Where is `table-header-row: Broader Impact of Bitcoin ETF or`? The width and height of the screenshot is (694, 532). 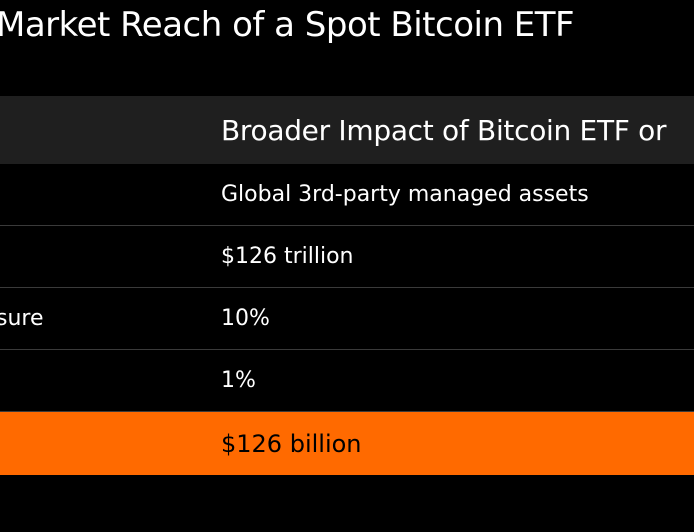
table-header-row: Broader Impact of Bitcoin ETF or is located at coordinates (347, 130).